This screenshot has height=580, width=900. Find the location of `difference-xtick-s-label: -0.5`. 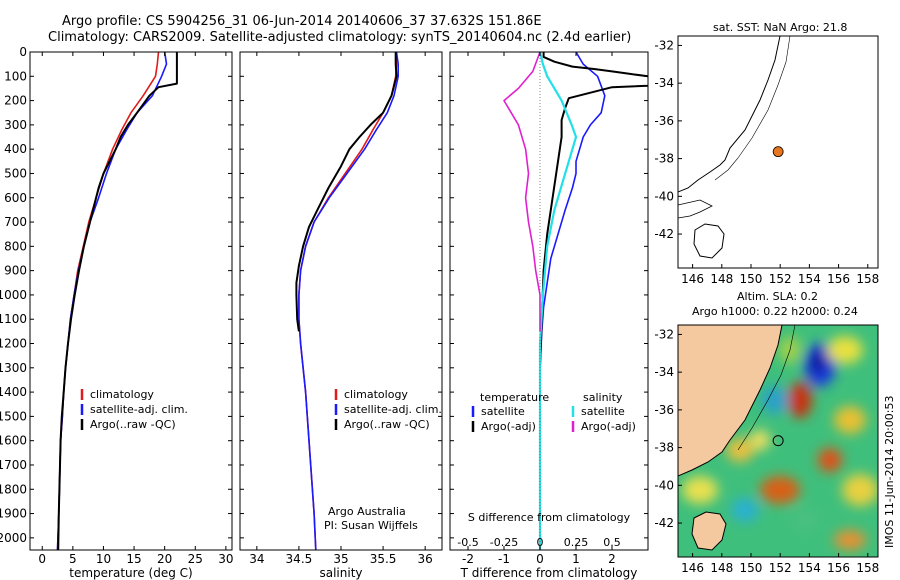

difference-xtick-s-label: -0.5 is located at coordinates (467, 542).